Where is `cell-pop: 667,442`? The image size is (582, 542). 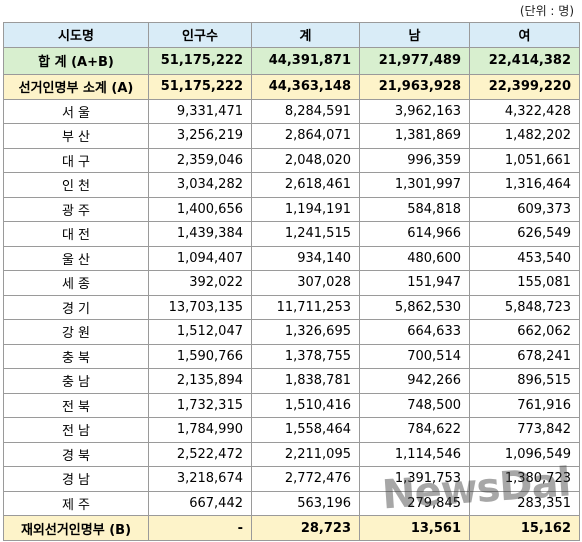 cell-pop: 667,442 is located at coordinates (200, 503).